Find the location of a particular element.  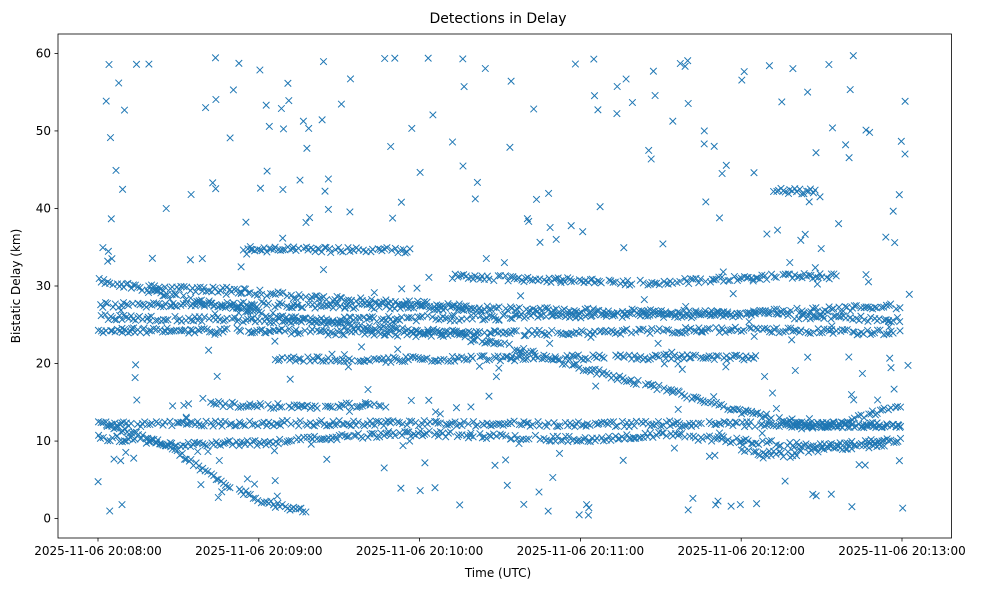

x-tick-label: 2025-11-06 20:09:00 is located at coordinates (258, 551).